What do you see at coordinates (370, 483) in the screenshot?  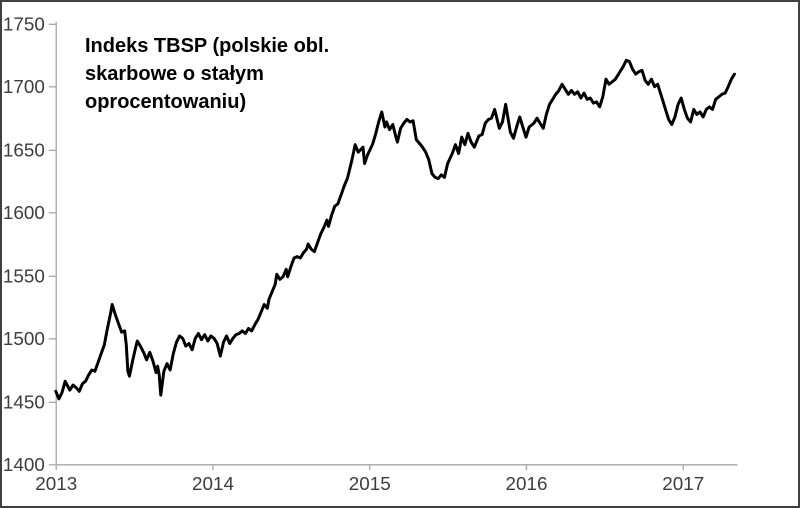 I see `x-tick-label: 2015` at bounding box center [370, 483].